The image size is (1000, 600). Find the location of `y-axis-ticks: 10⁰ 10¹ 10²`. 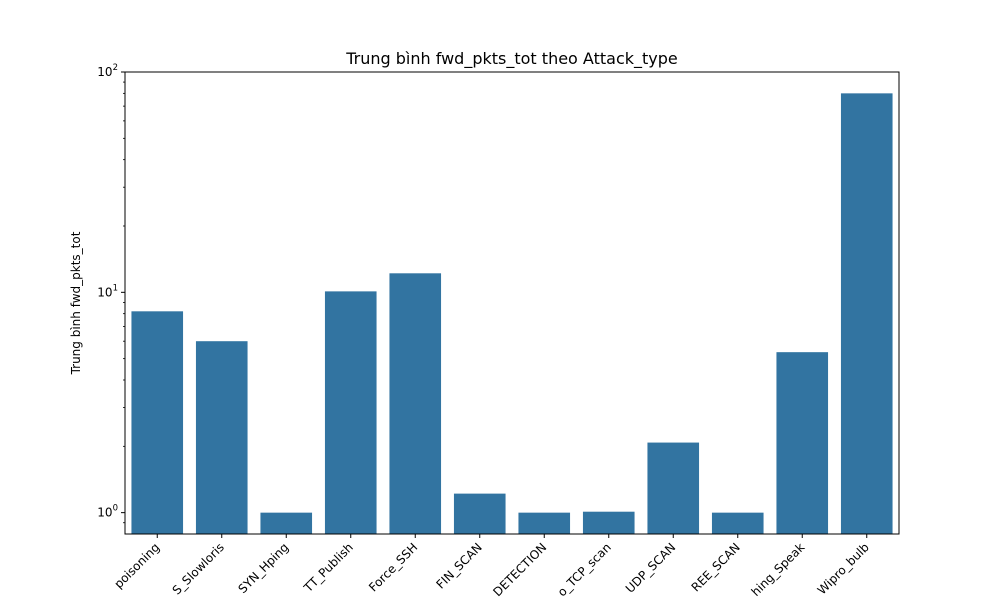

y-axis-ticks: 10⁰ 10¹ 10² is located at coordinates (111, 293).